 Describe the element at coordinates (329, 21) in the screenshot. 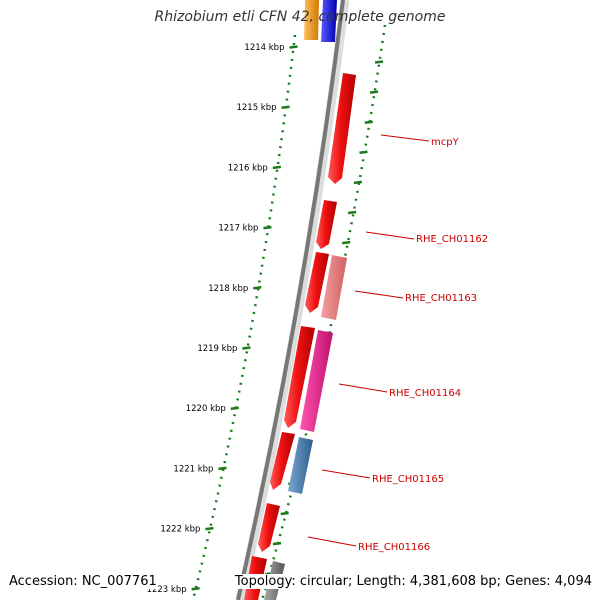

I see `gene-blue` at that location.